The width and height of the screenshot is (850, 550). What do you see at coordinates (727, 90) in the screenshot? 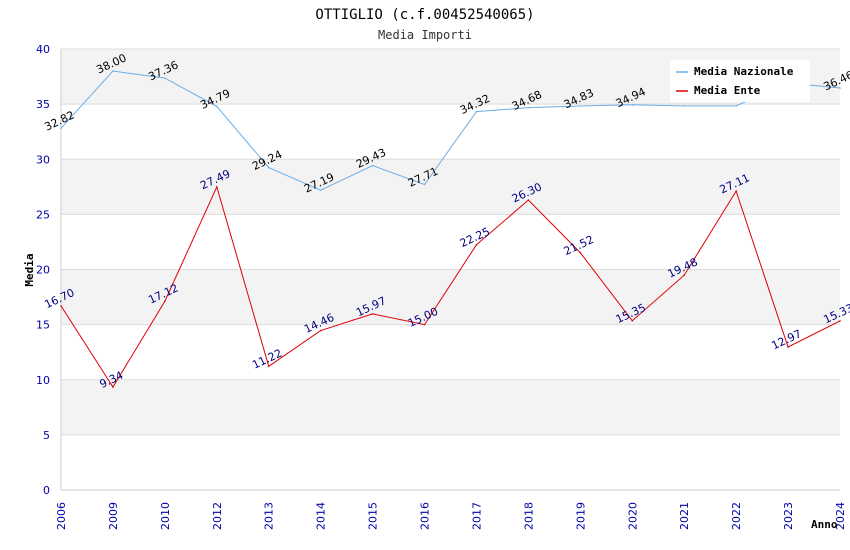
I see `legend-label-ente: Media Ente` at bounding box center [727, 90].